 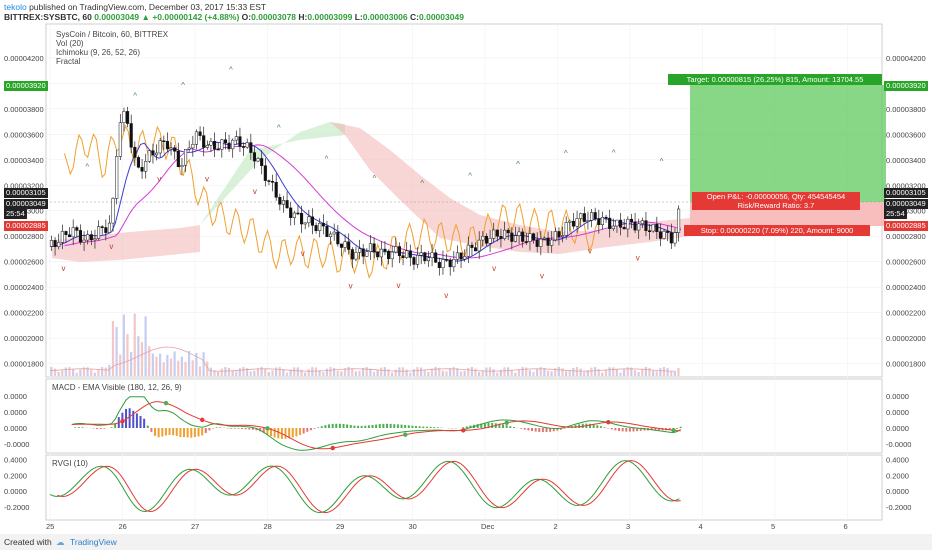 I want to click on price-change: +0.00000142 (+4.88%), so click(x=196, y=17).